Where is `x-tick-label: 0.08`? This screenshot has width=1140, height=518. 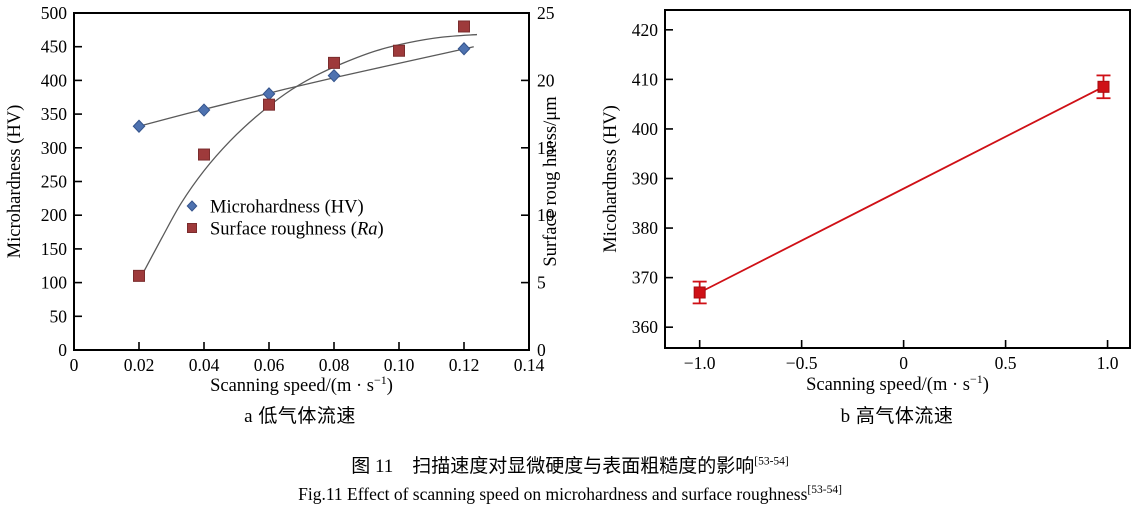
x-tick-label: 0.08 is located at coordinates (334, 365).